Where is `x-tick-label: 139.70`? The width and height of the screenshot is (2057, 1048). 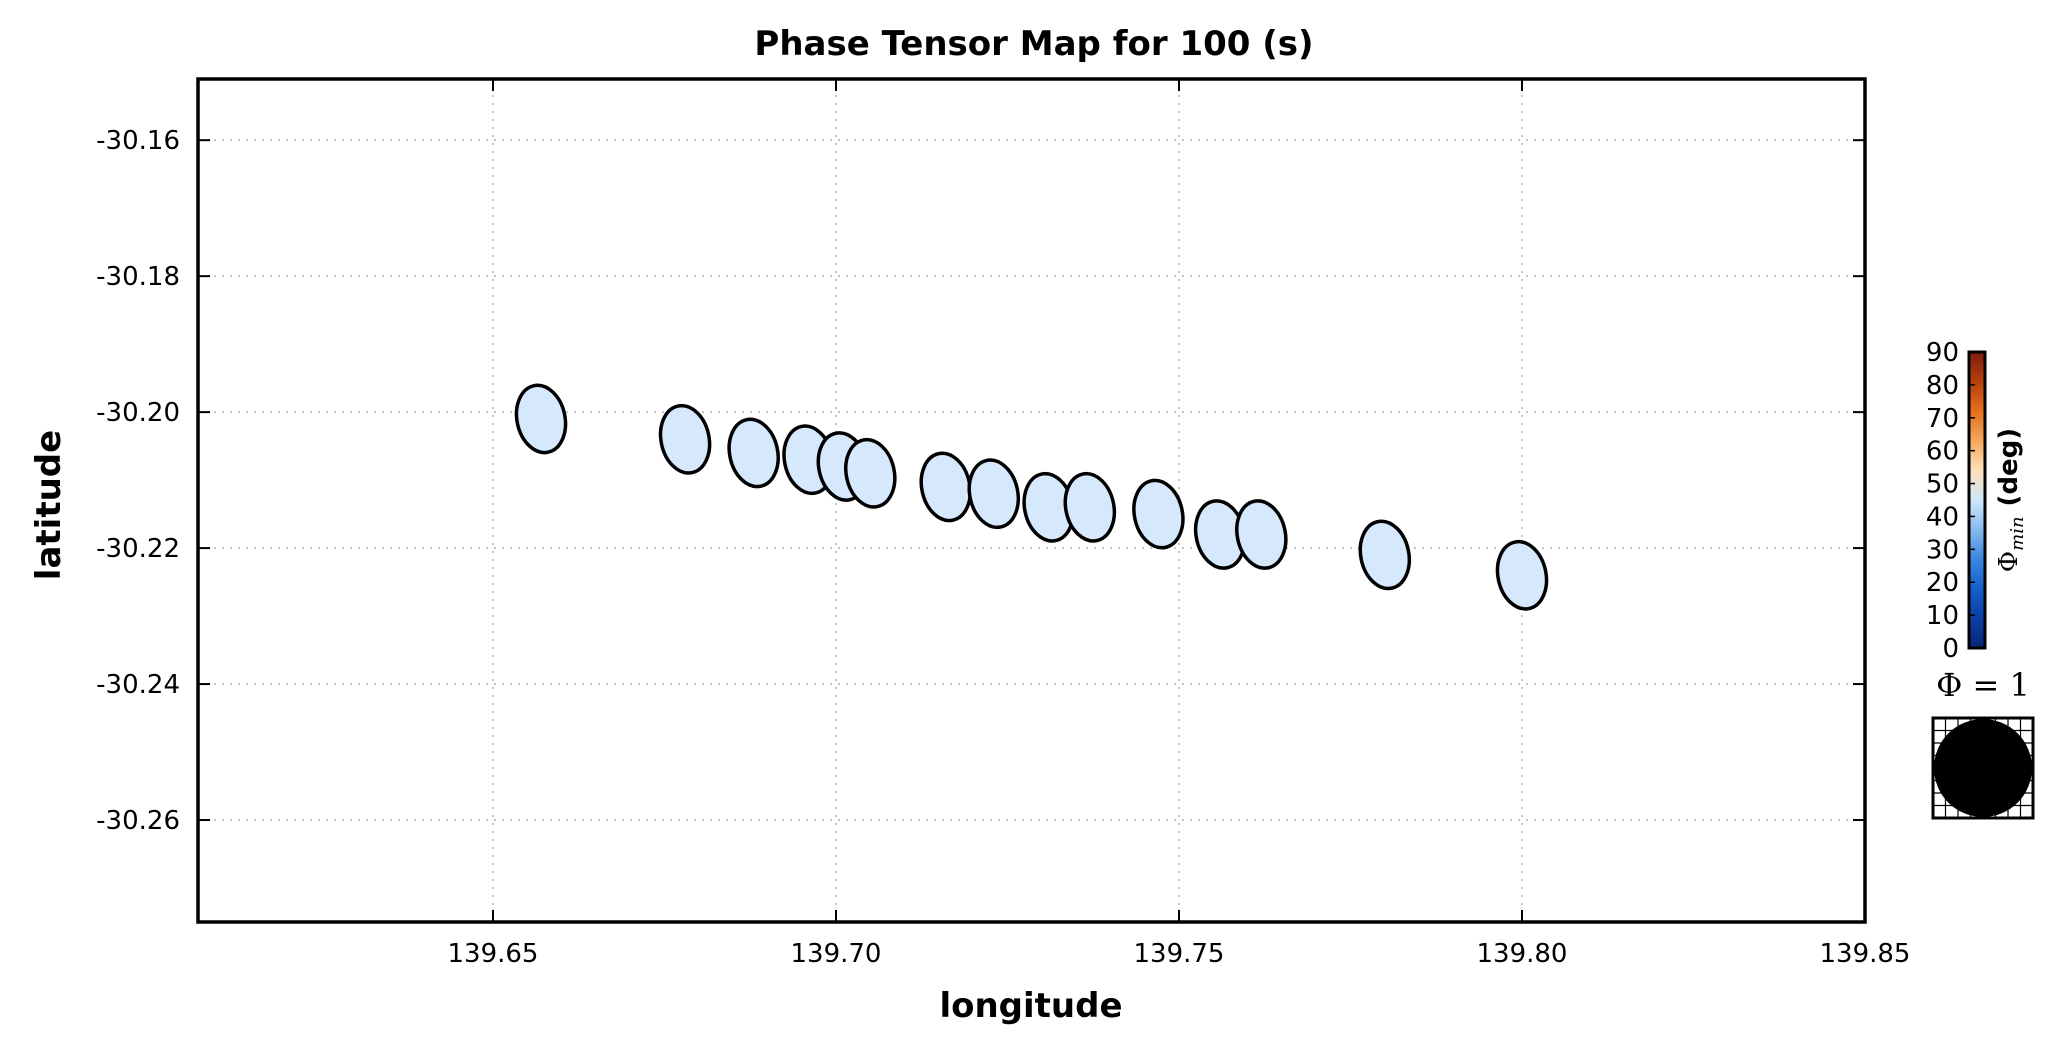
x-tick-label: 139.70 is located at coordinates (835, 954).